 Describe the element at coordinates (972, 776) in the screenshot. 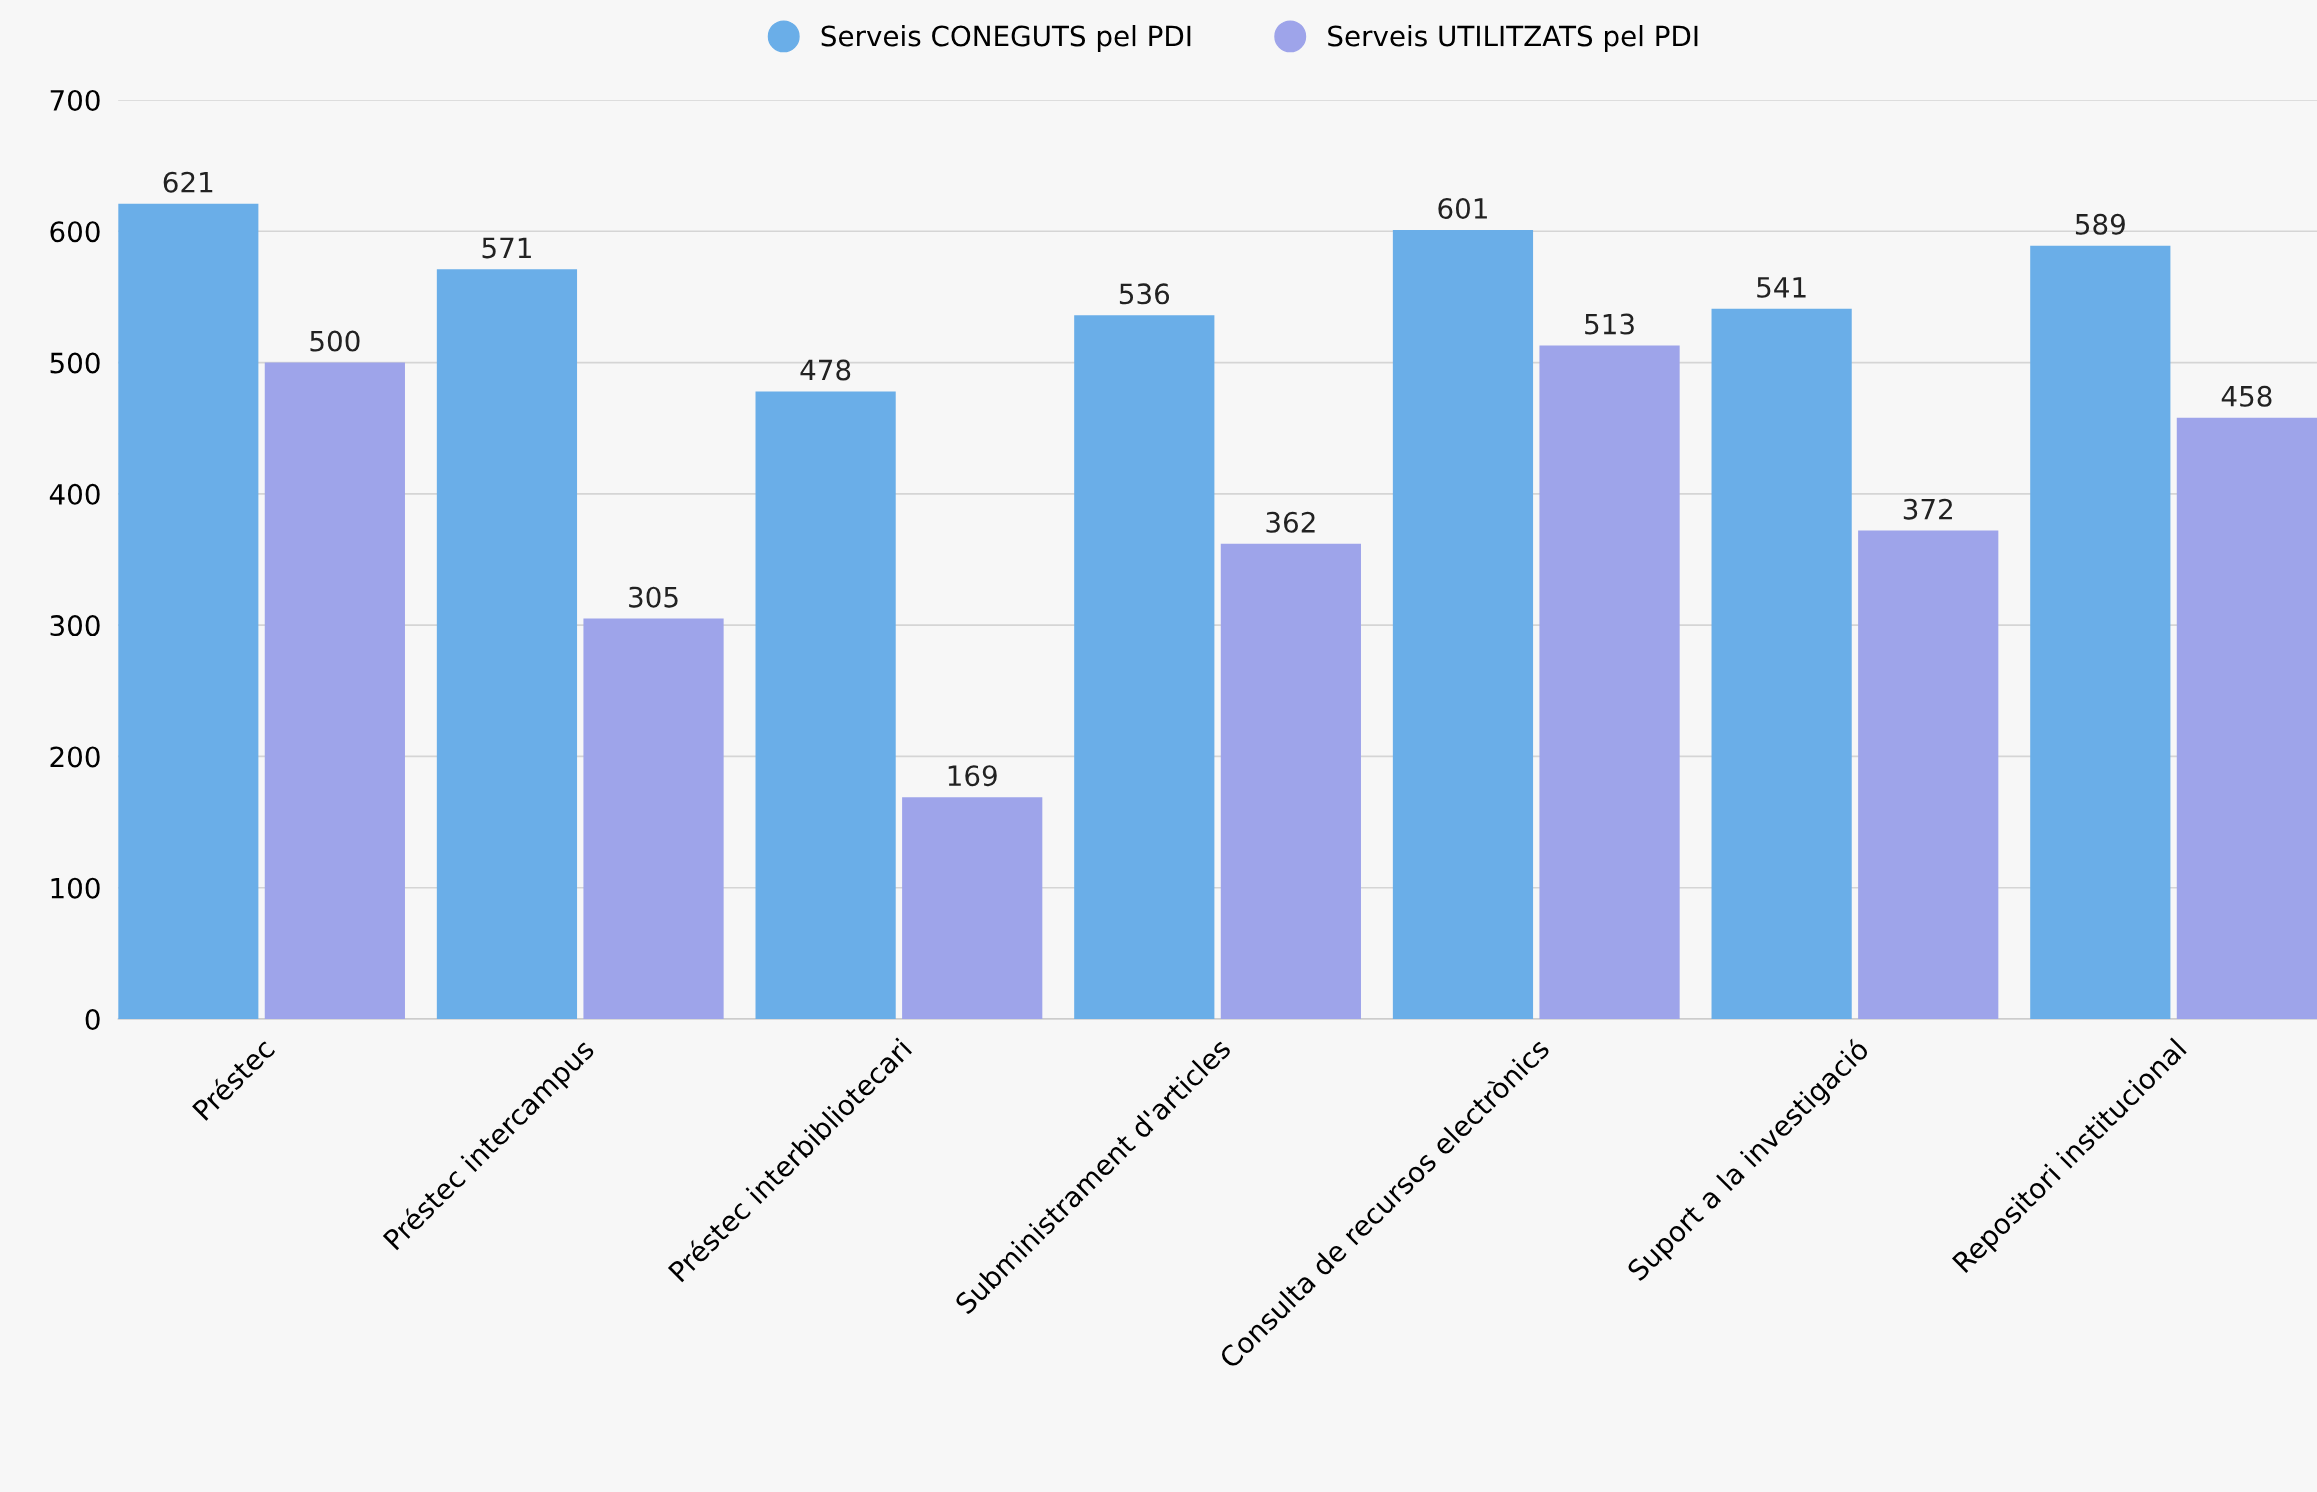

I see `data-label: 169` at that location.